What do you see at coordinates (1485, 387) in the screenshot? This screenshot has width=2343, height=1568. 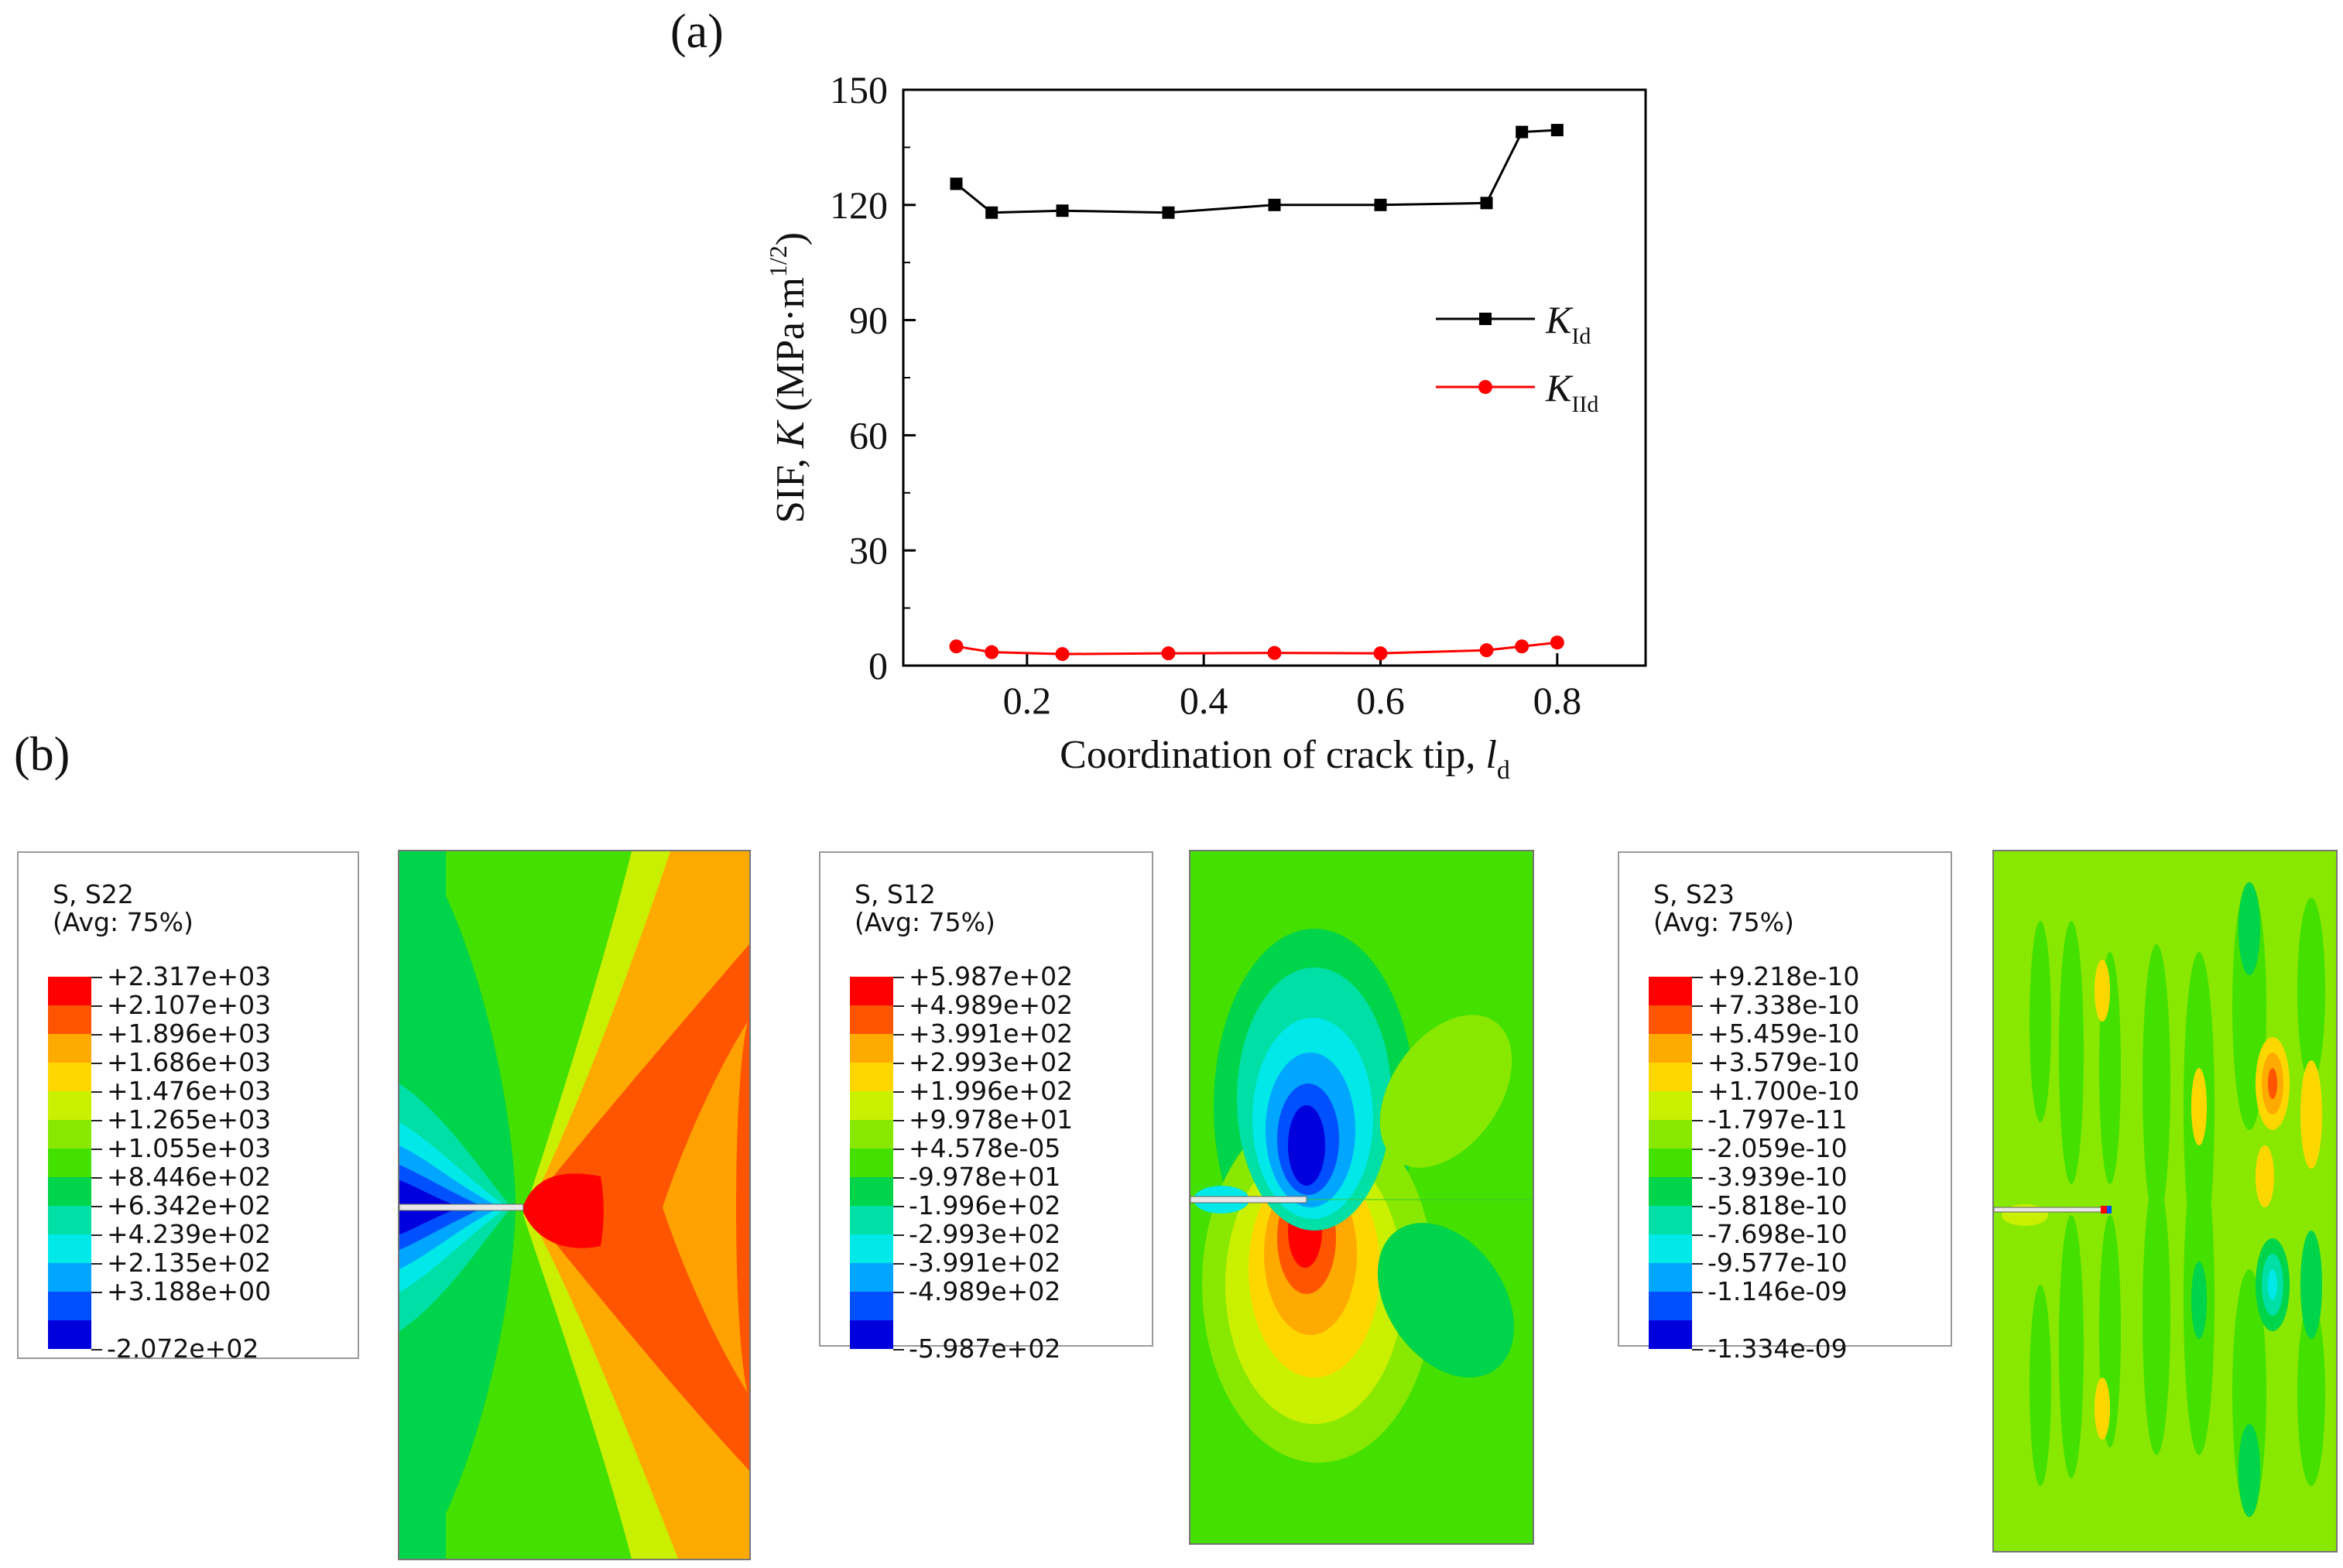 I see `legend-marker-K_IId` at bounding box center [1485, 387].